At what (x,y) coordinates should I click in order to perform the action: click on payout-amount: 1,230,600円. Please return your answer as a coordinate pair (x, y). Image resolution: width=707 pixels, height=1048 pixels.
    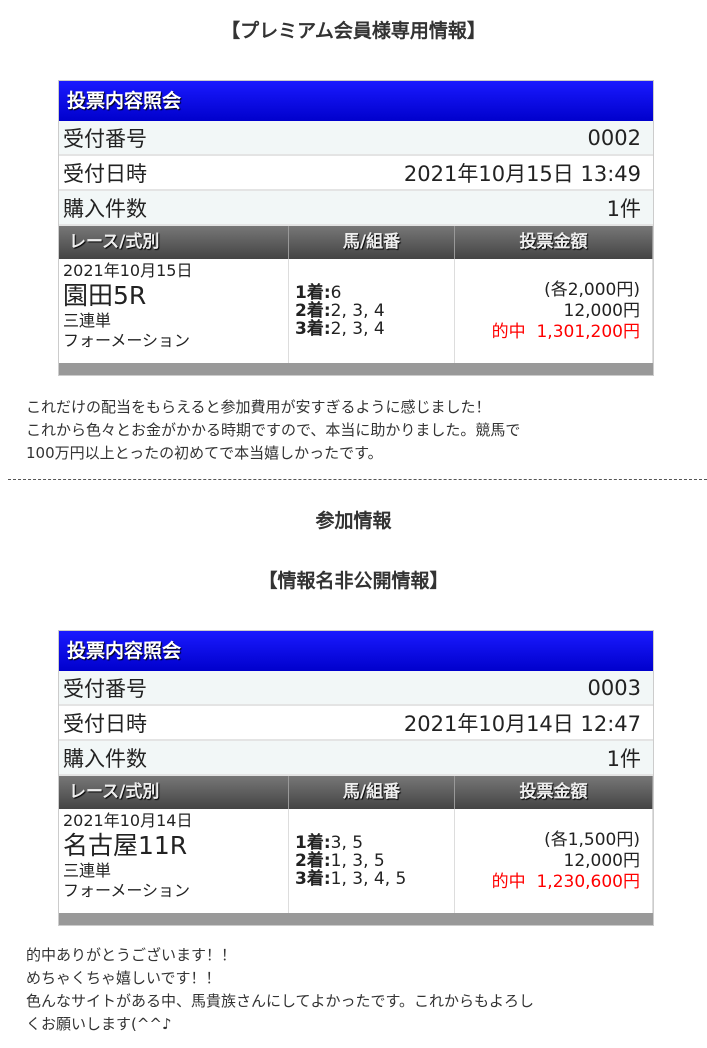
    Looking at the image, I should click on (588, 881).